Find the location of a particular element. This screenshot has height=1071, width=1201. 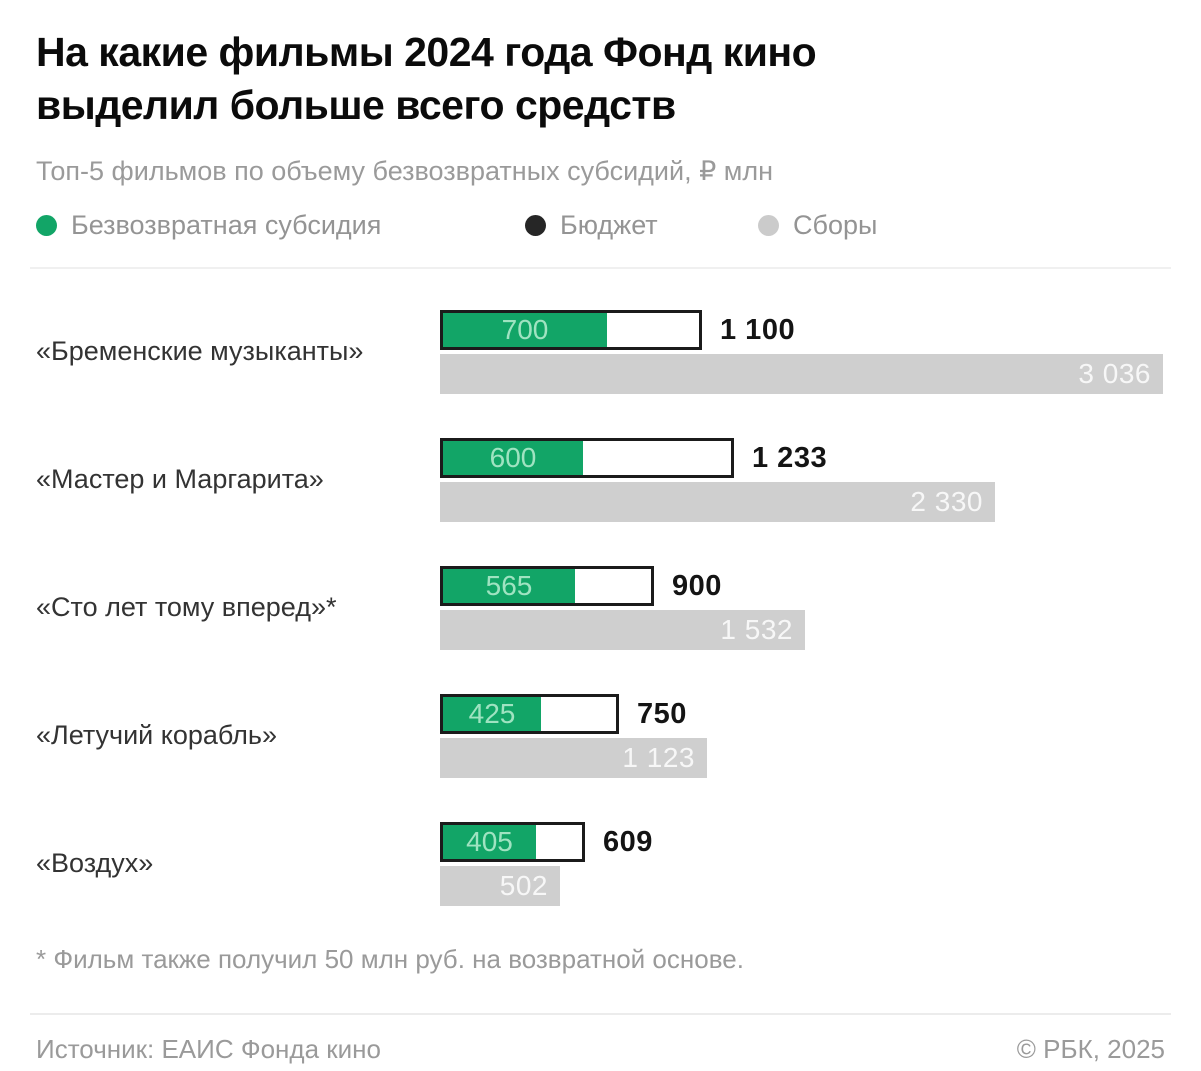

legend-label-budget: Бюджет is located at coordinates (609, 225).